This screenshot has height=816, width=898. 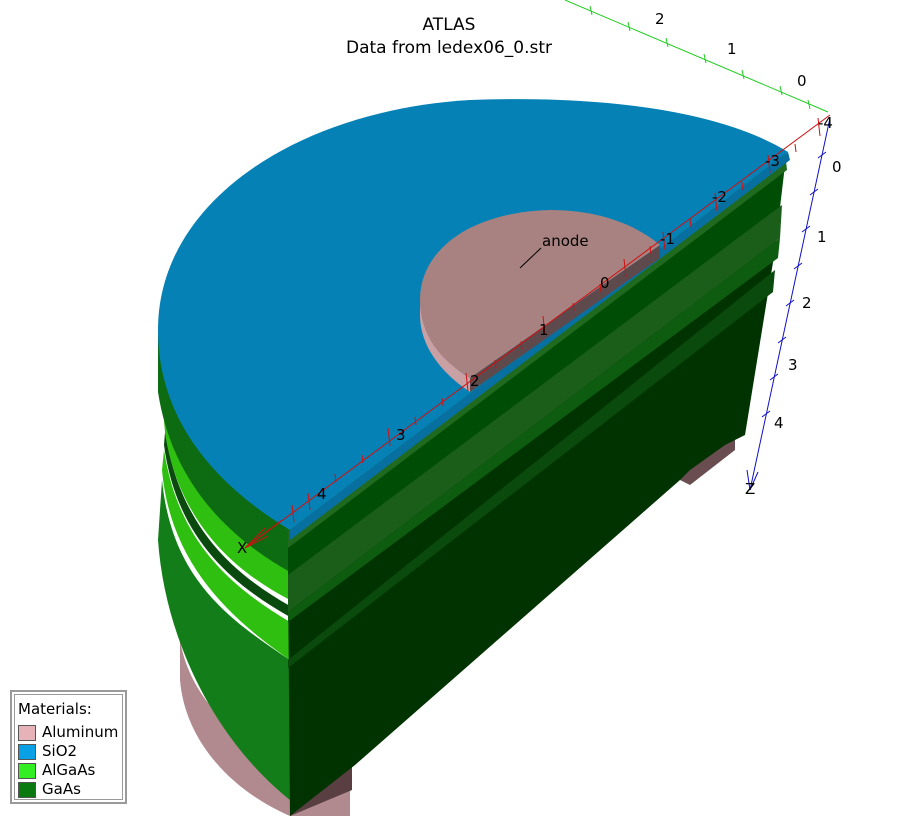 I want to click on z-tick-1: 1, so click(x=822, y=237).